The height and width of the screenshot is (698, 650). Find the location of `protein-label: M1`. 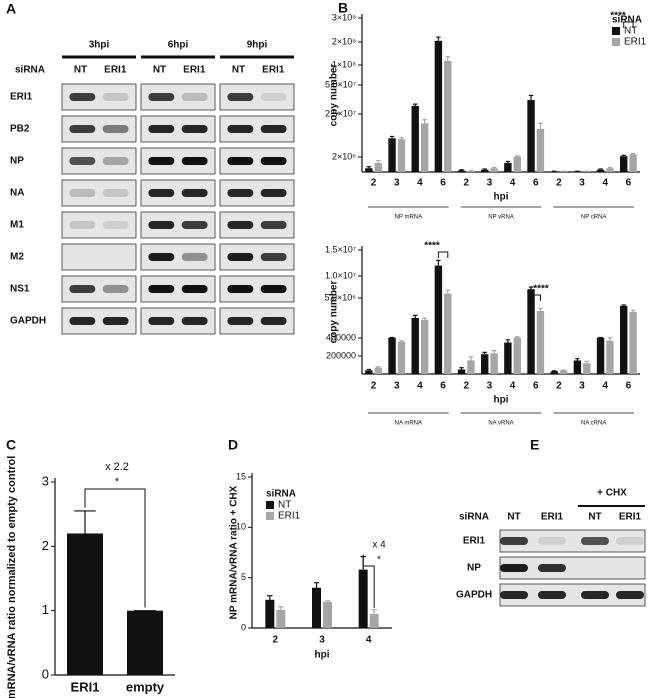

protein-label: M1 is located at coordinates (17, 225).